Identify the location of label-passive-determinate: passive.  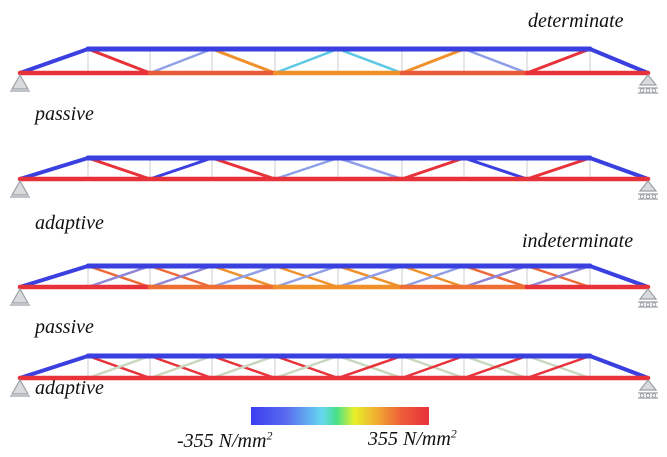
(64, 114).